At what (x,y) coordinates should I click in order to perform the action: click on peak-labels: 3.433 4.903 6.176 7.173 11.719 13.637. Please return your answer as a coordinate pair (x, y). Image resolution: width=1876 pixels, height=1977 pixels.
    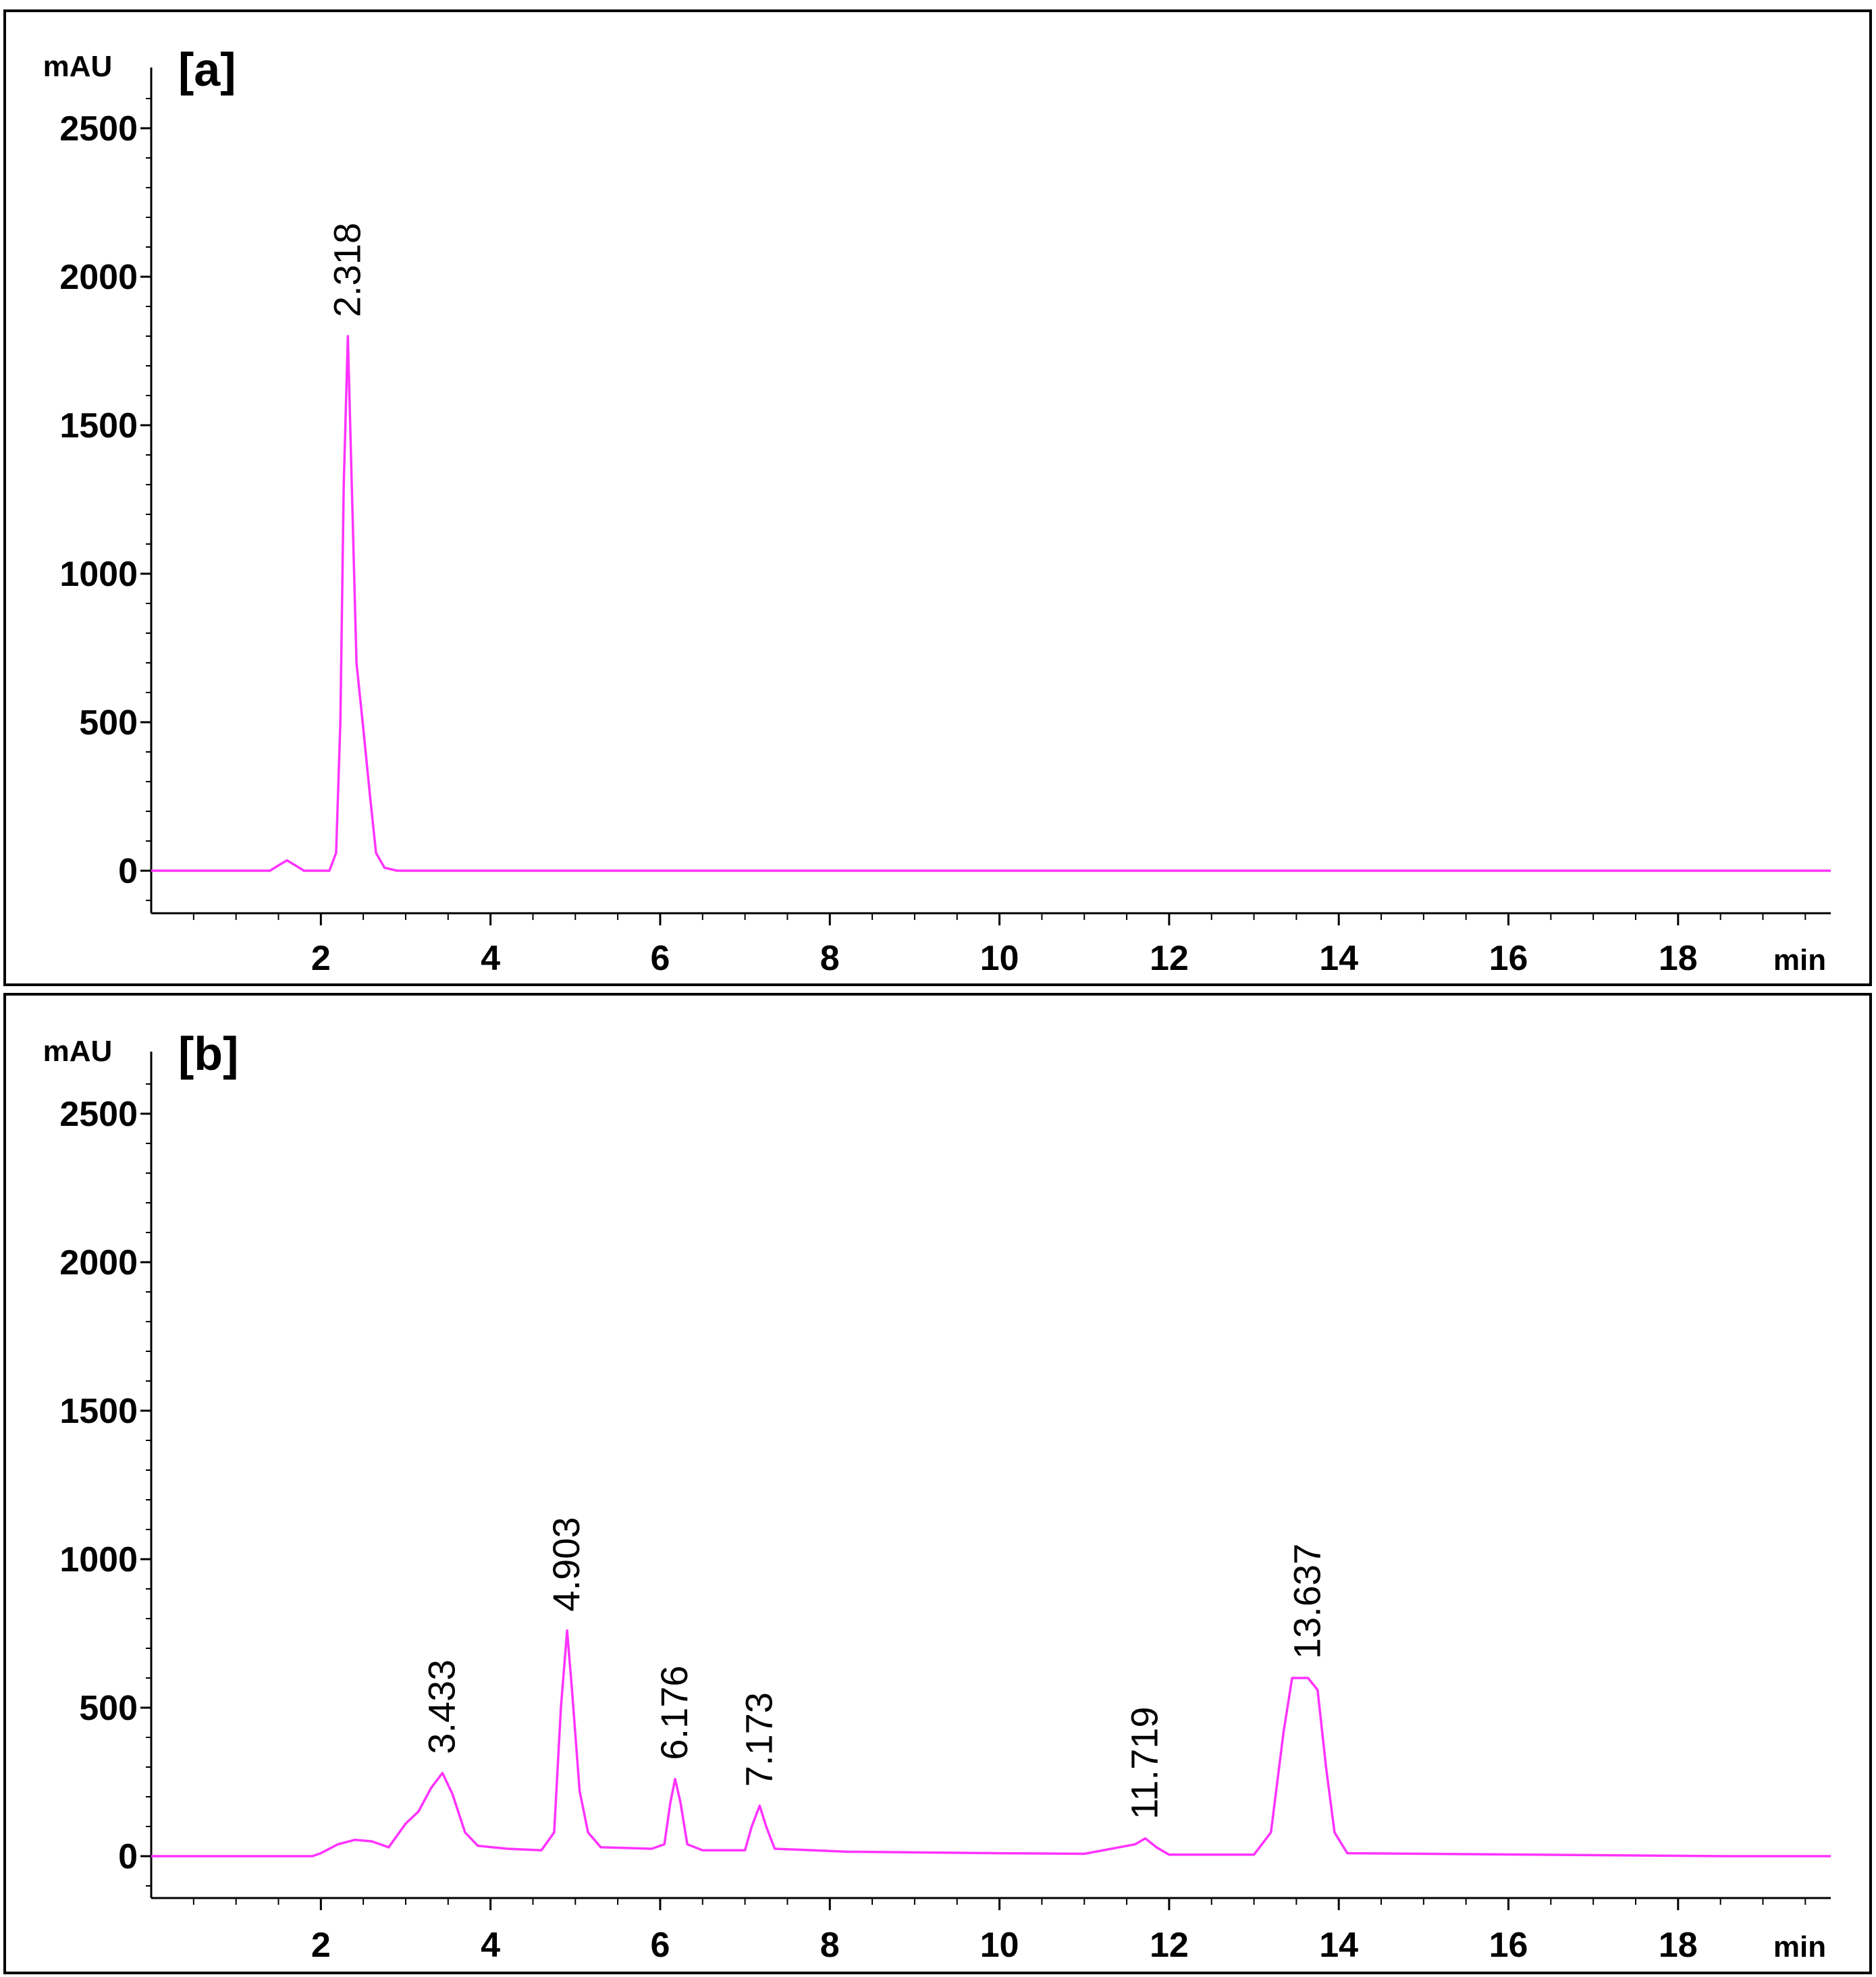
    Looking at the image, I should click on (874, 1668).